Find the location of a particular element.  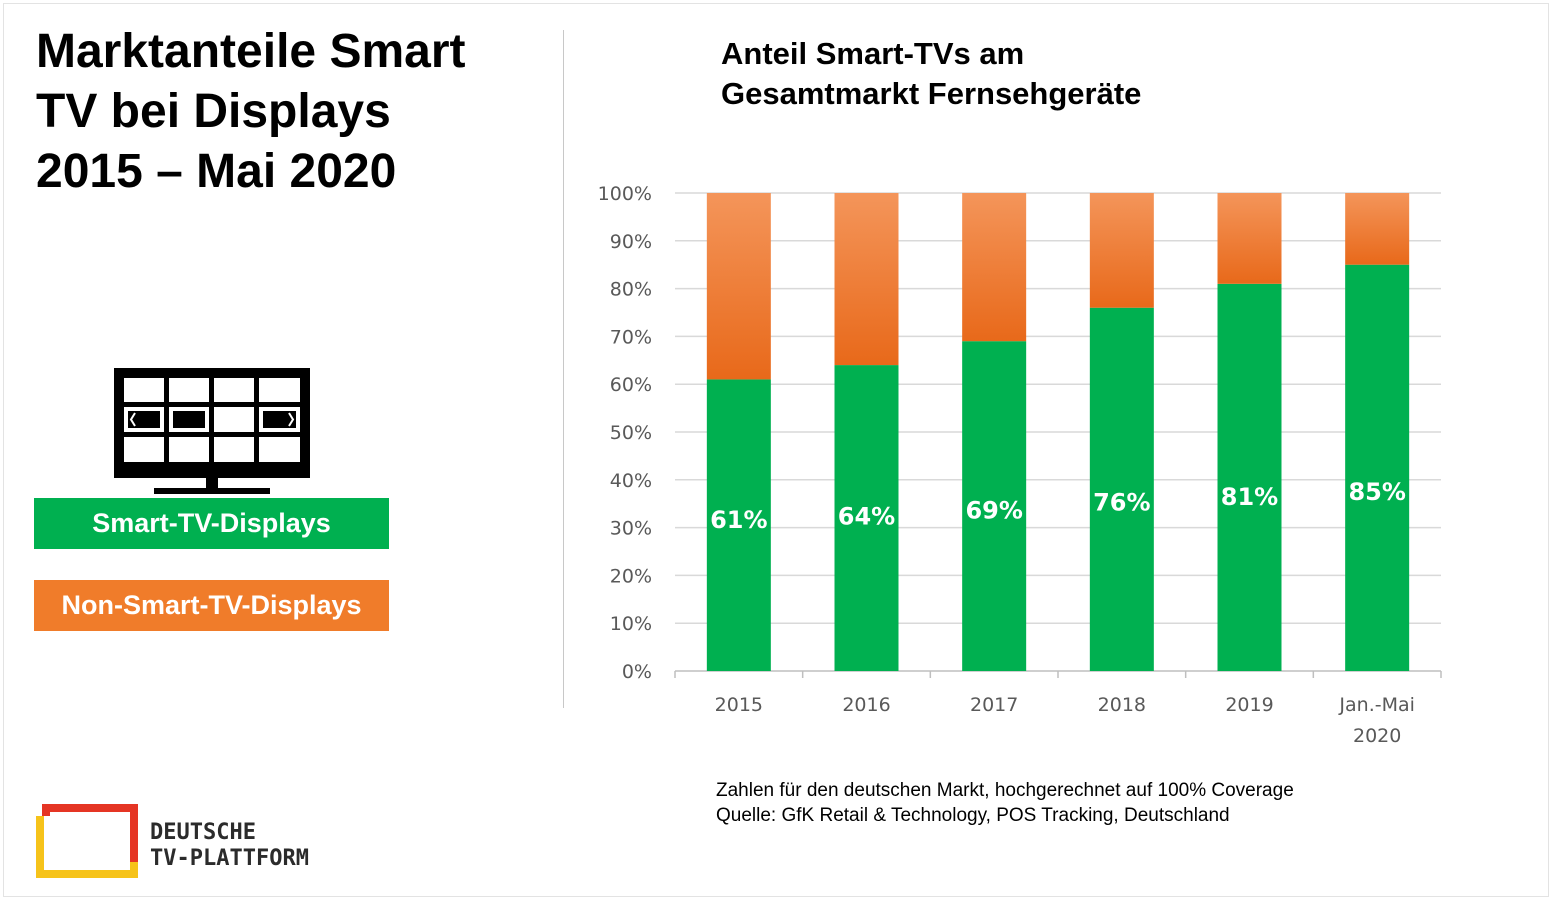

data-label: 64% is located at coordinates (866, 516).